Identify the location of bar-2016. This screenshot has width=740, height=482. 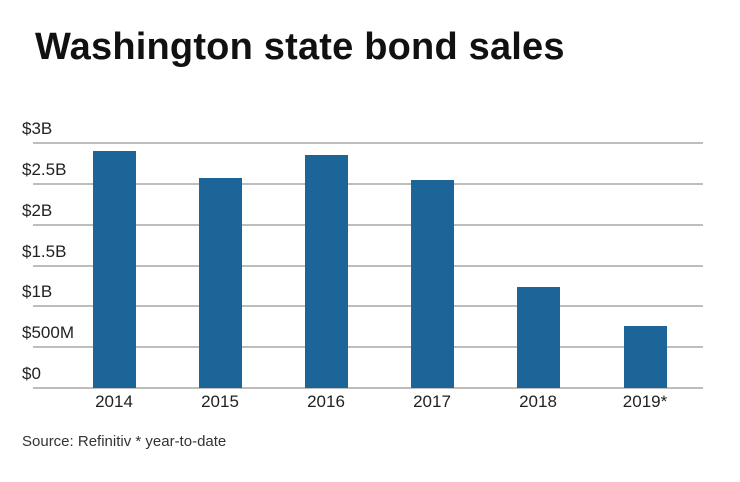
(326, 271).